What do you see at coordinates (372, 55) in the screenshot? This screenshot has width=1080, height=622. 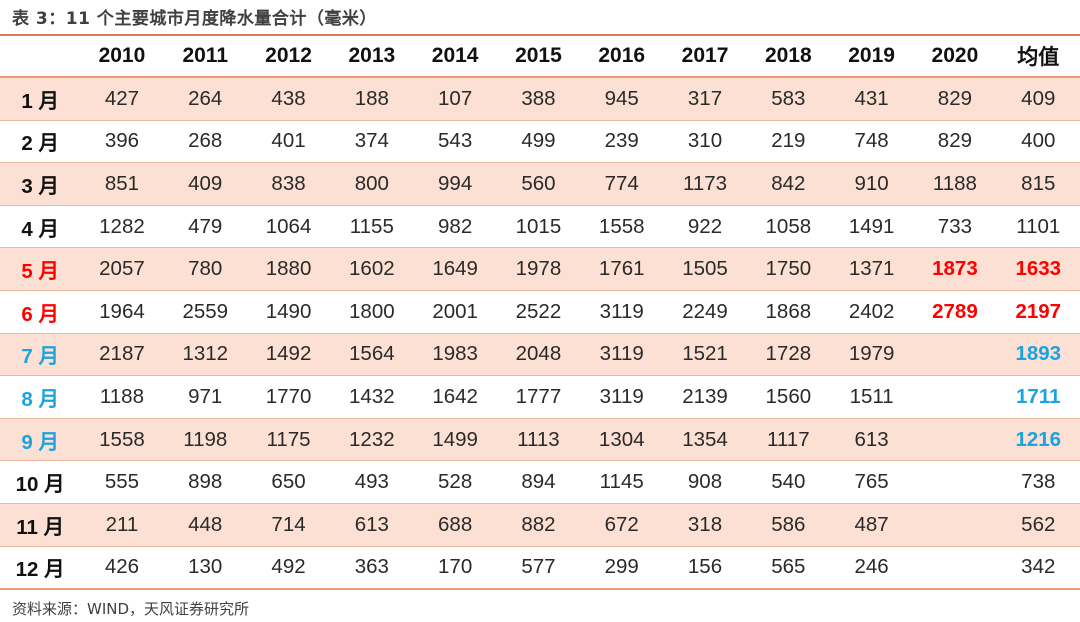 I see `header-year: 2013` at bounding box center [372, 55].